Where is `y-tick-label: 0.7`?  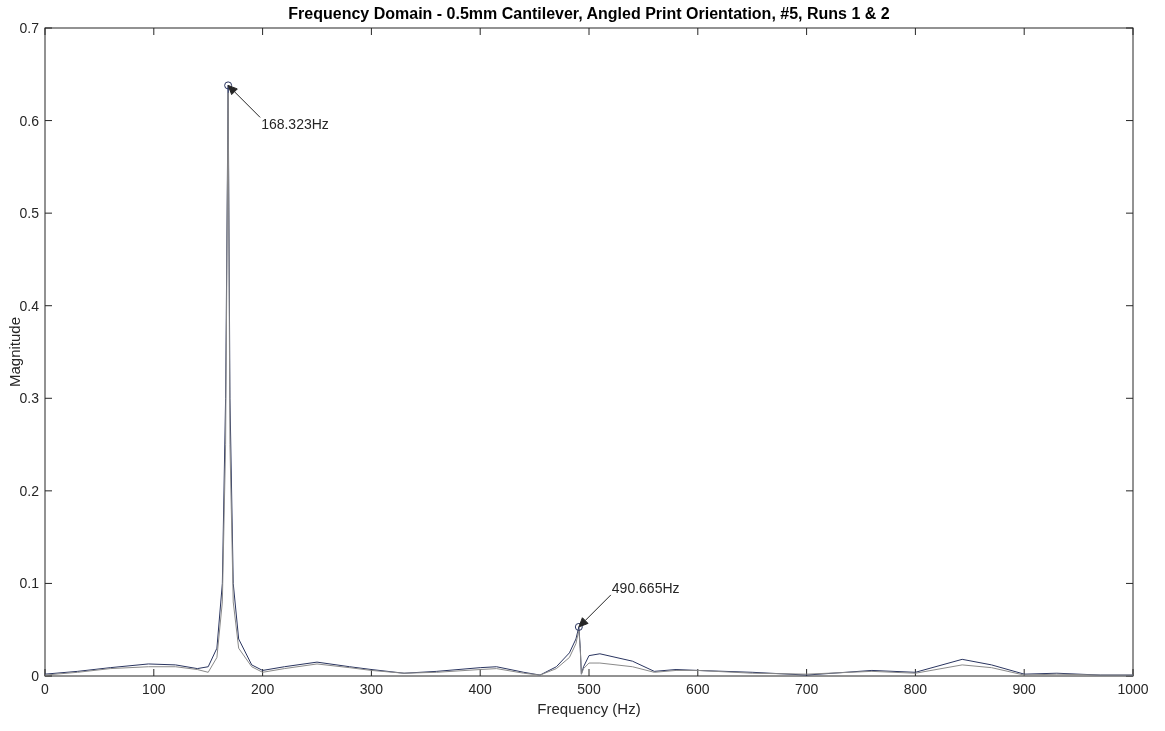
y-tick-label: 0.7 is located at coordinates (29, 28).